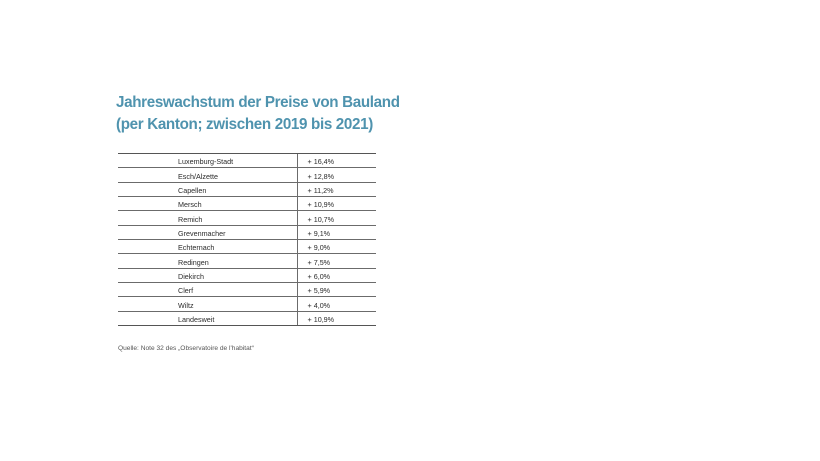 The width and height of the screenshot is (820, 461). What do you see at coordinates (336, 276) in the screenshot?
I see `growth-value: + 6,0%` at bounding box center [336, 276].